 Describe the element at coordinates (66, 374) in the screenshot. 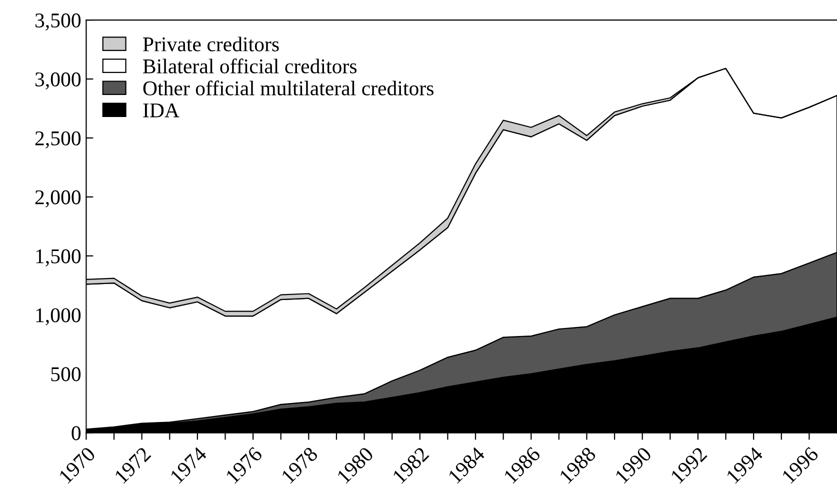

I see `y-tick-label: 500` at that location.